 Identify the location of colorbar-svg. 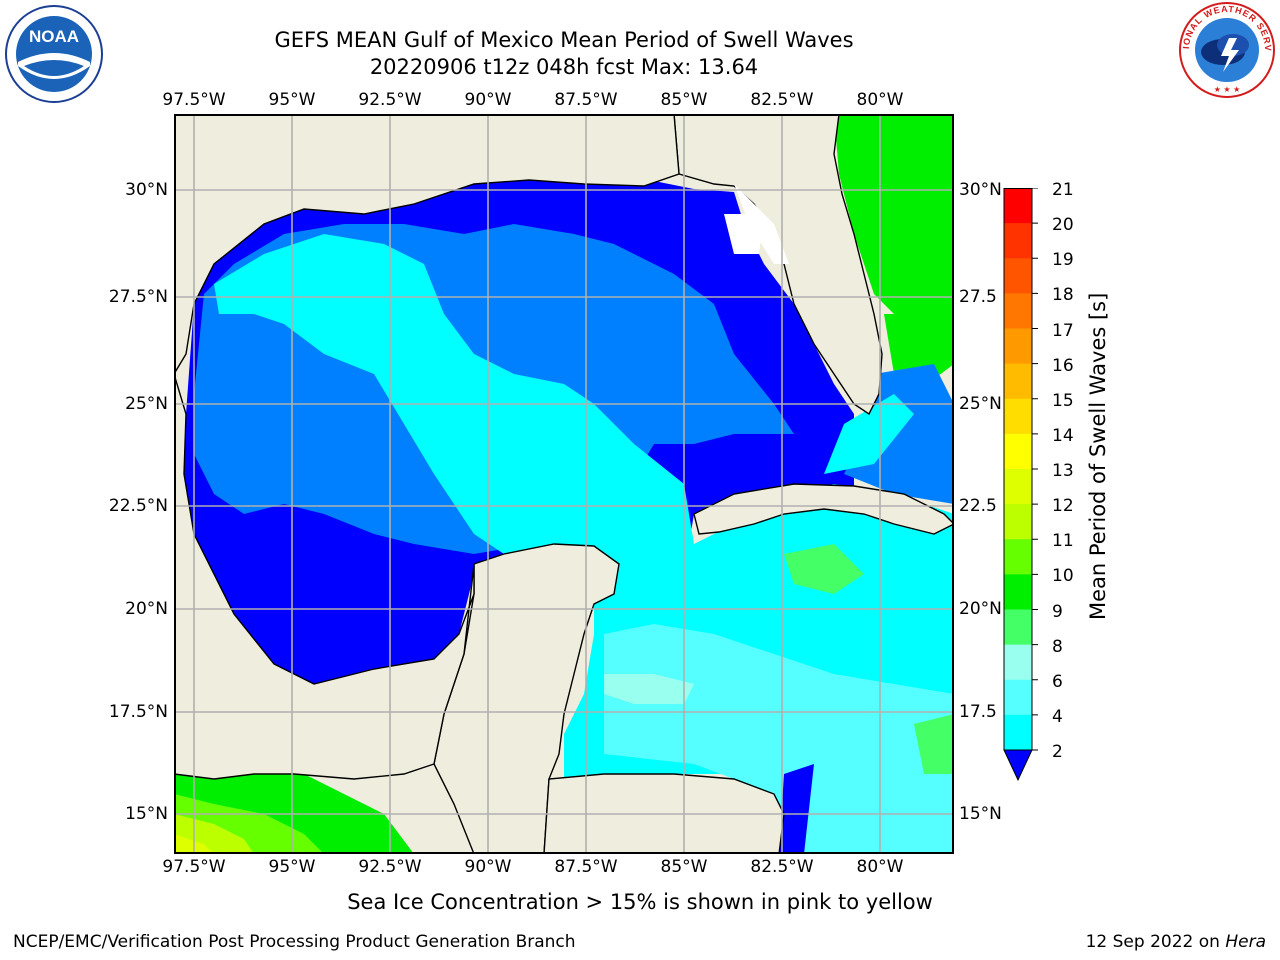
(1020, 484).